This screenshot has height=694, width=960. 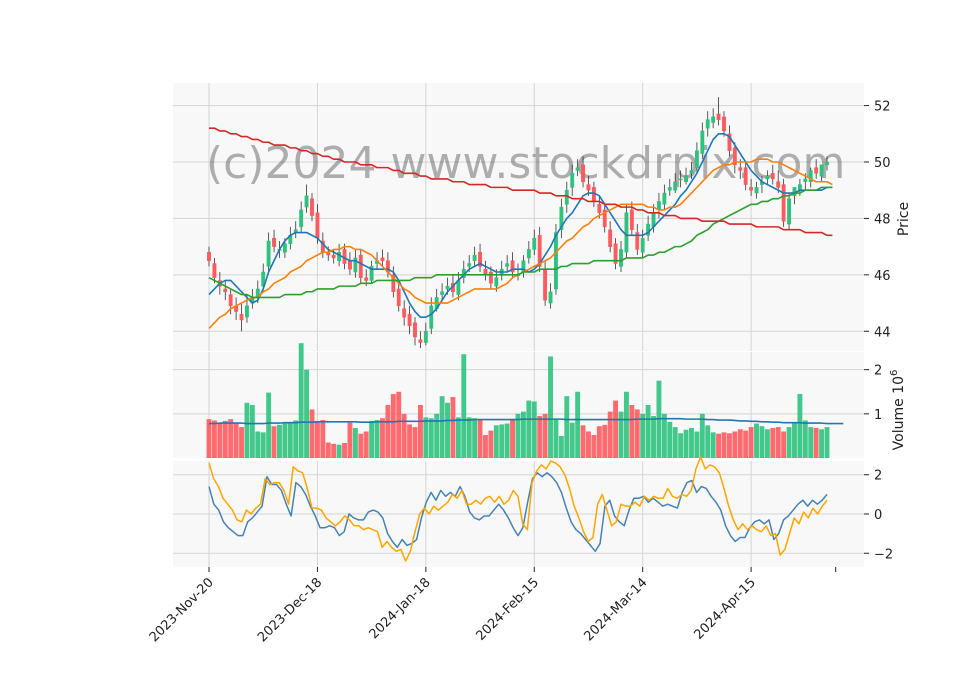 What do you see at coordinates (904, 219) in the screenshot?
I see `price-axis-label: Price` at bounding box center [904, 219].